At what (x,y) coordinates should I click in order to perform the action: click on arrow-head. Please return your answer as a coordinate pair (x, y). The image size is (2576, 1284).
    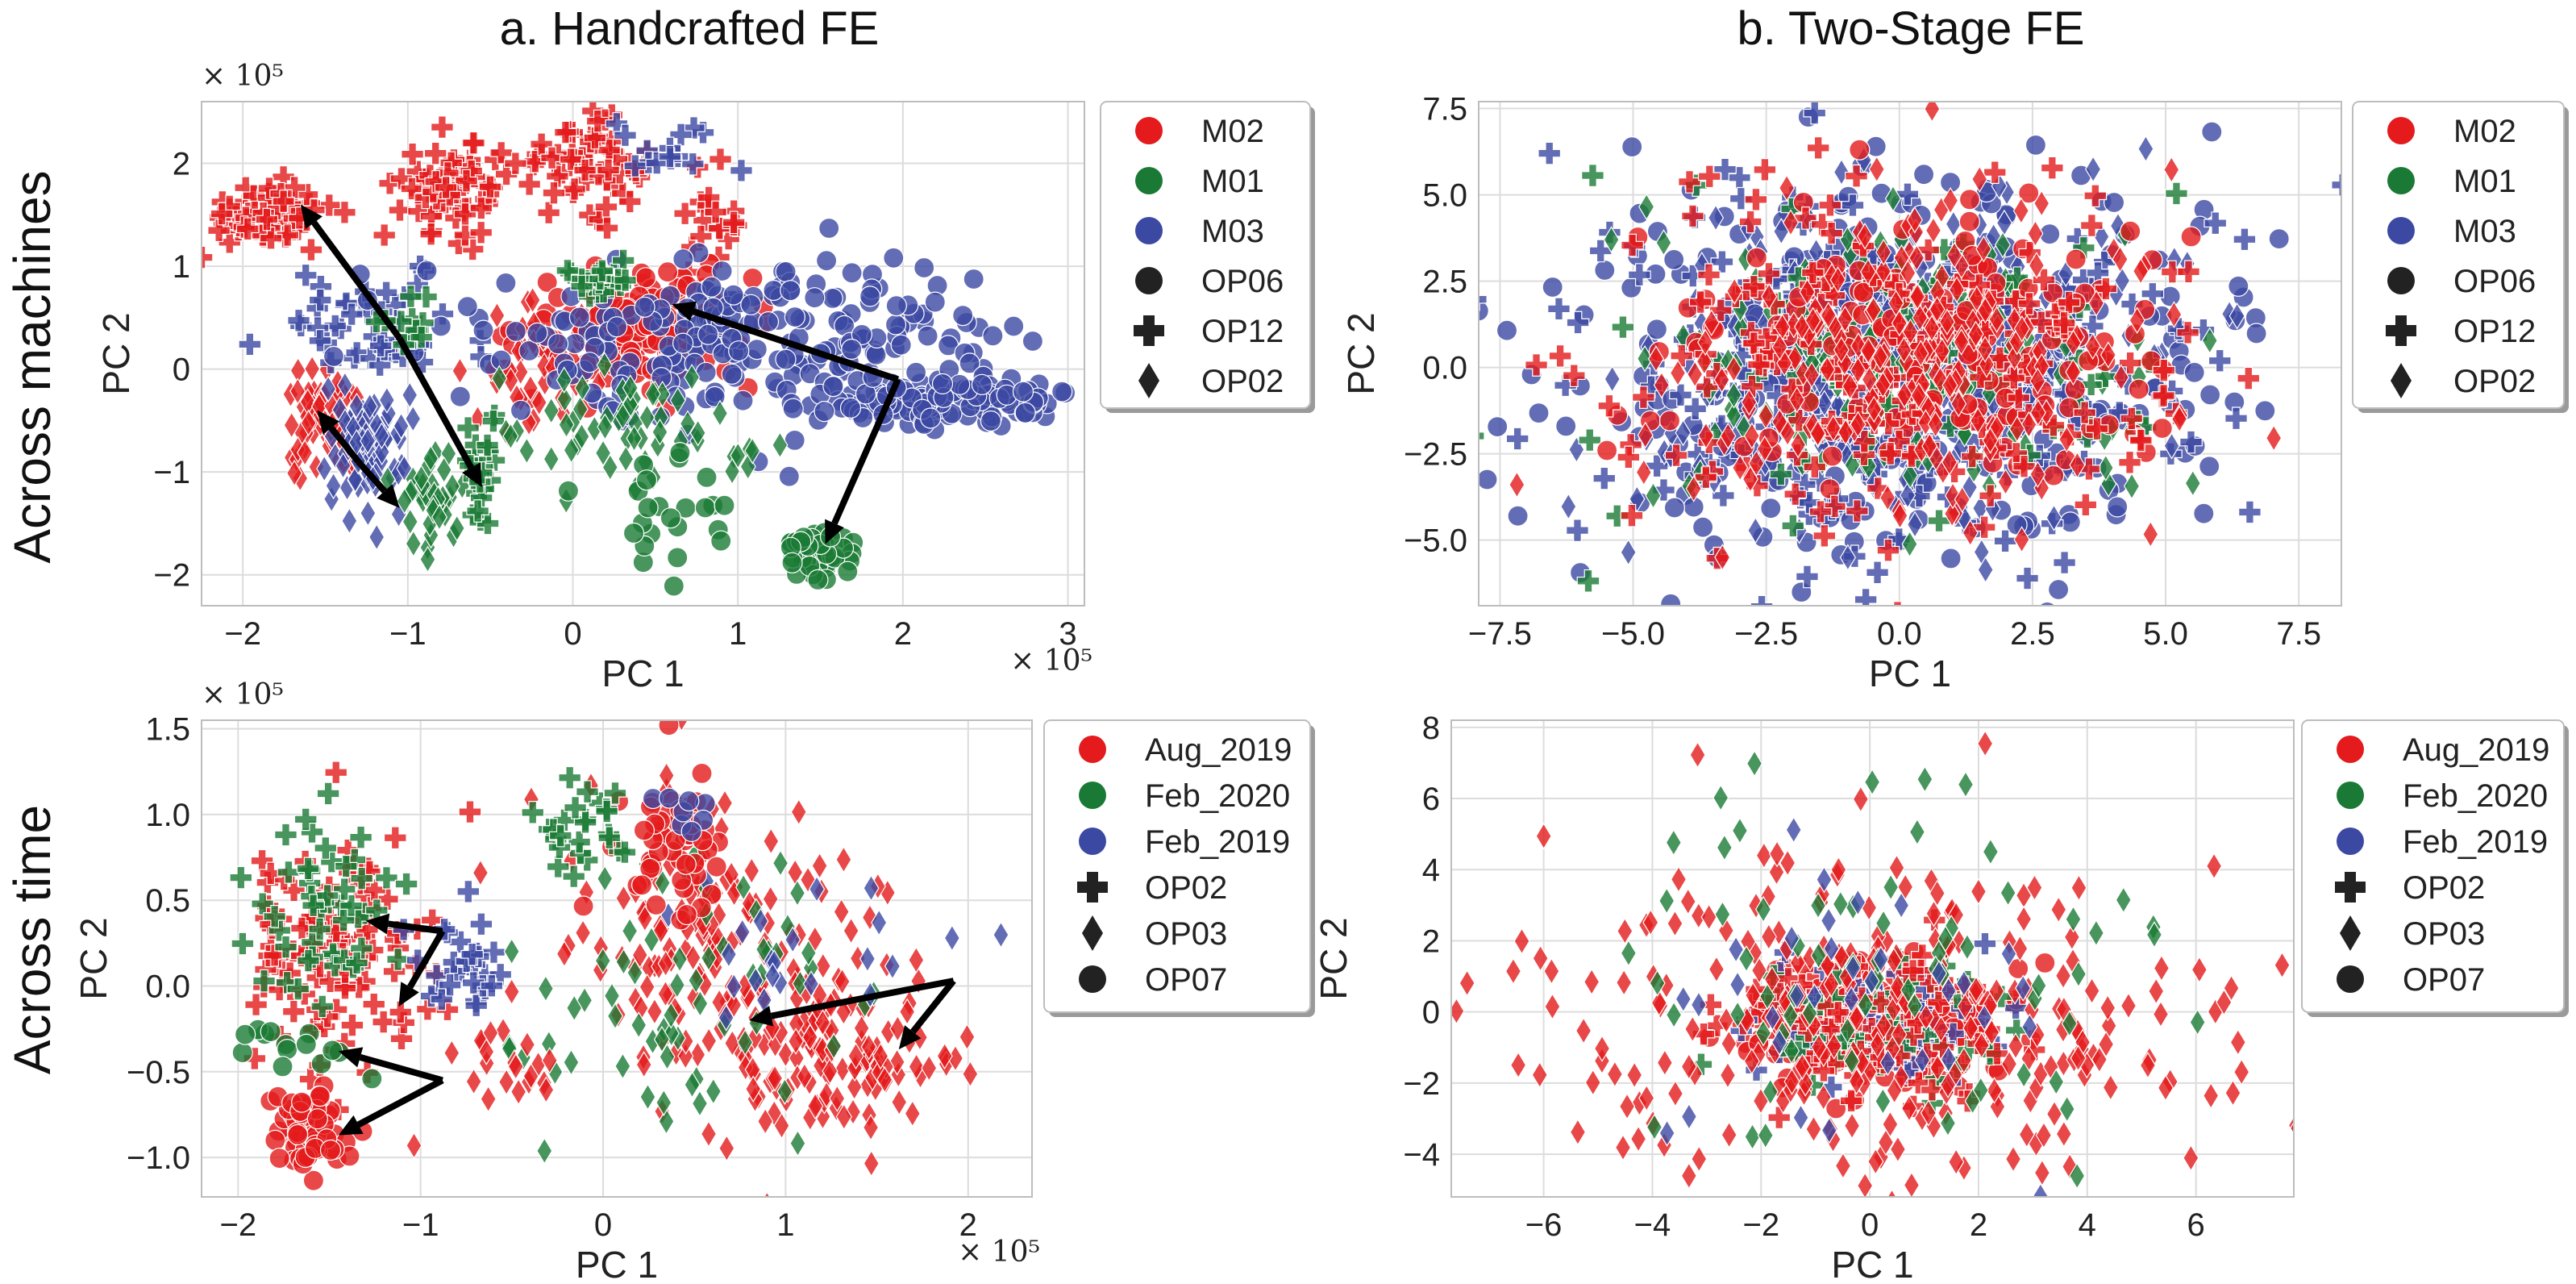
    Looking at the image, I should click on (351, 1125).